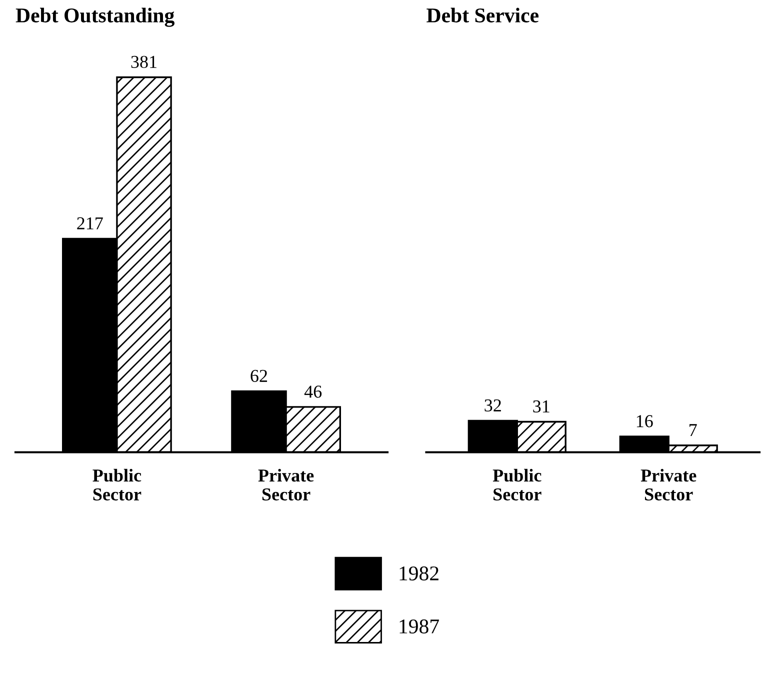  I want to click on data-label: 217, so click(90, 223).